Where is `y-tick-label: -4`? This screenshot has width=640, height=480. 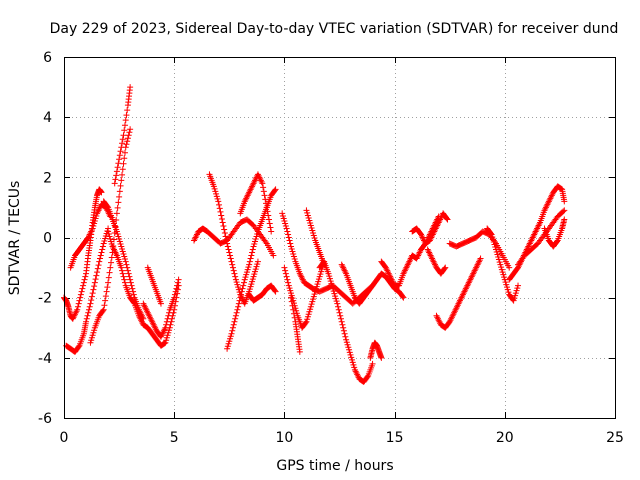
y-tick-label: -4 is located at coordinates (45, 359).